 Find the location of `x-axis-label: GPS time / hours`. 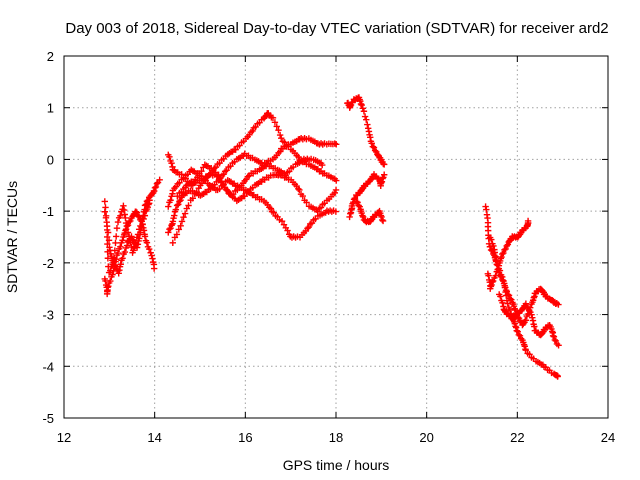

x-axis-label: GPS time / hours is located at coordinates (336, 465).